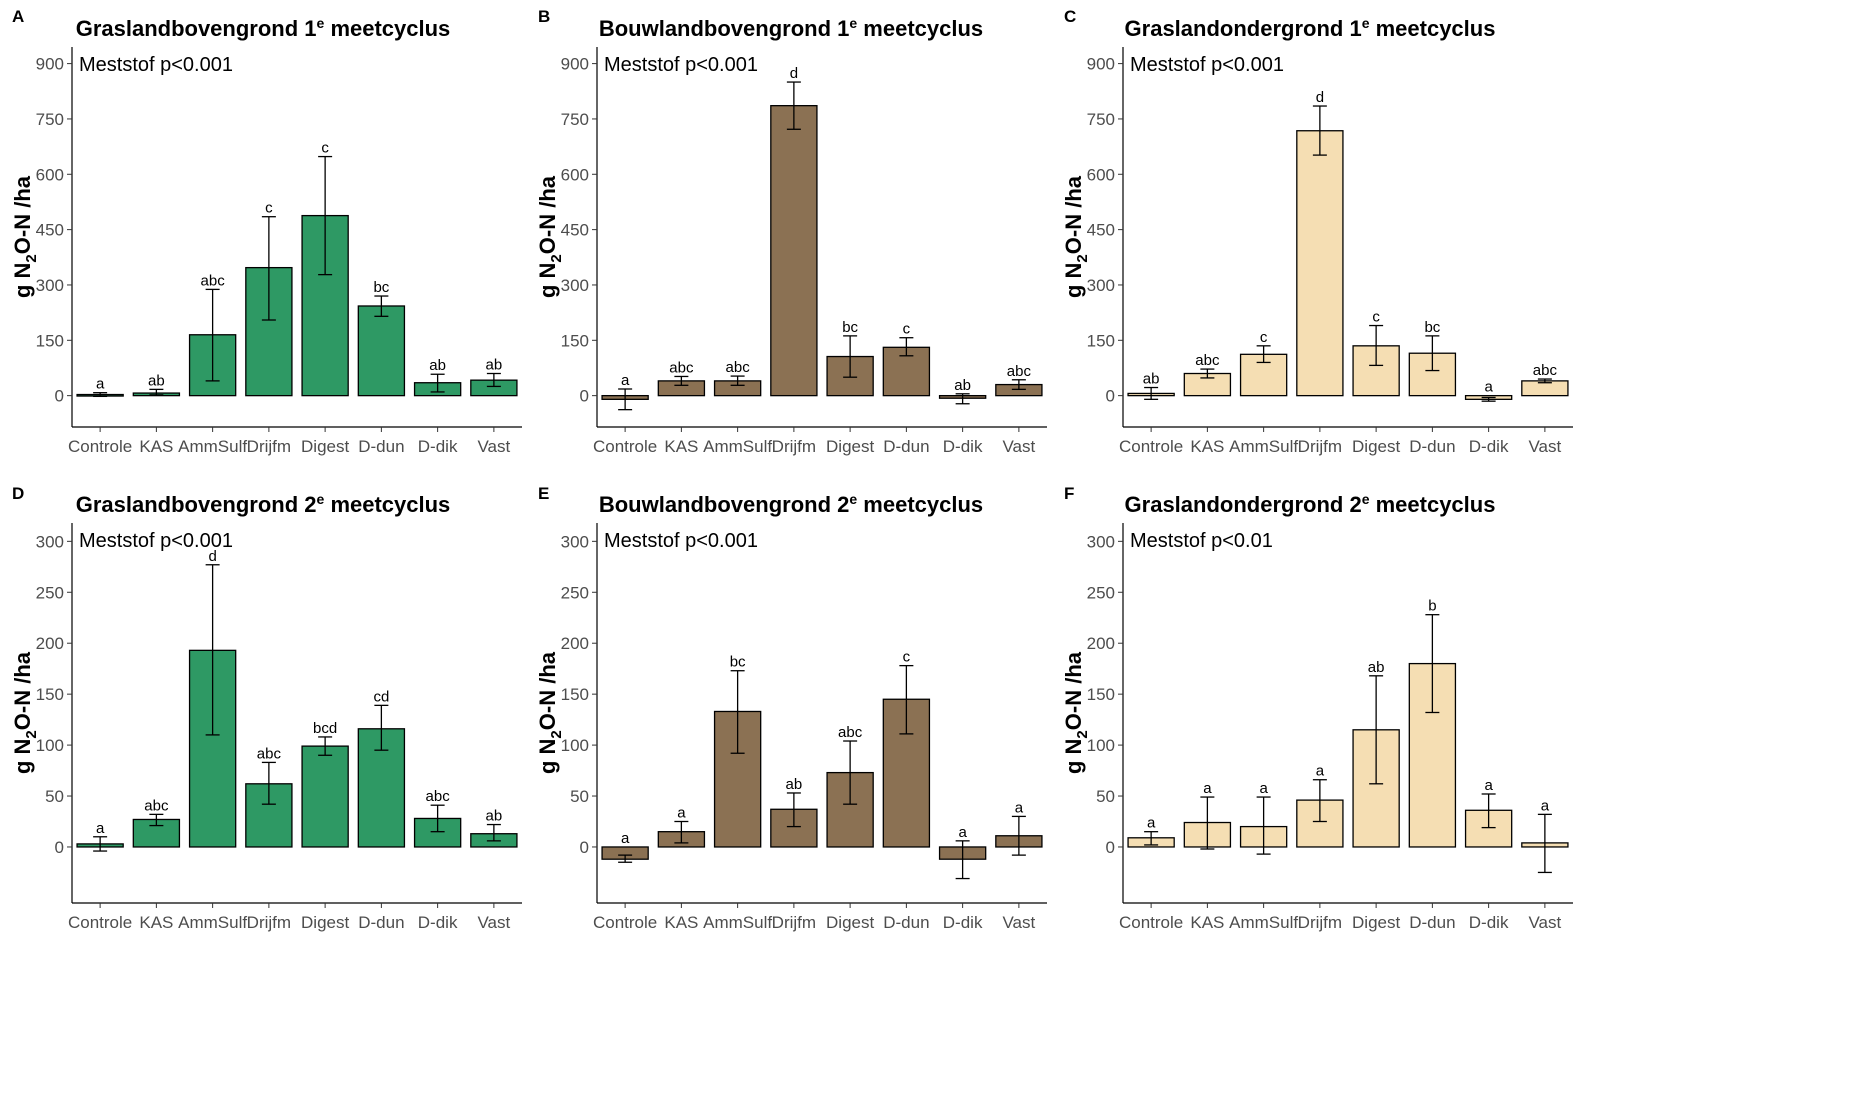 The height and width of the screenshot is (1099, 1863). What do you see at coordinates (1432, 606) in the screenshot?
I see `significance-letter: b` at bounding box center [1432, 606].